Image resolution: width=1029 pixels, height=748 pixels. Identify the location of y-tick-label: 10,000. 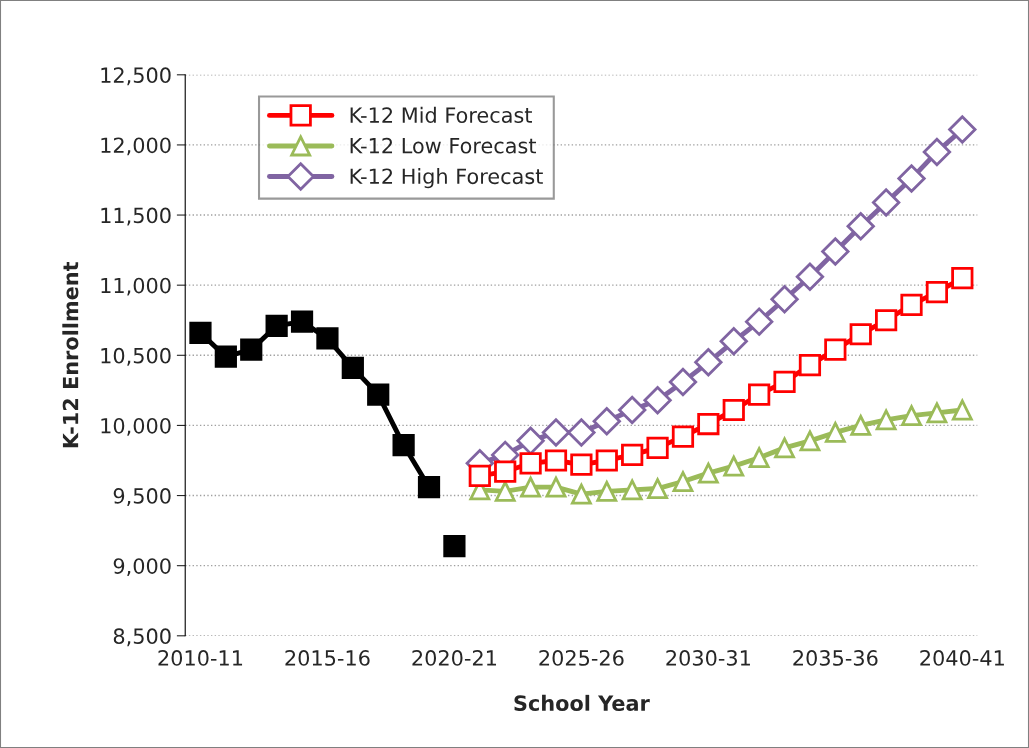
(136, 426).